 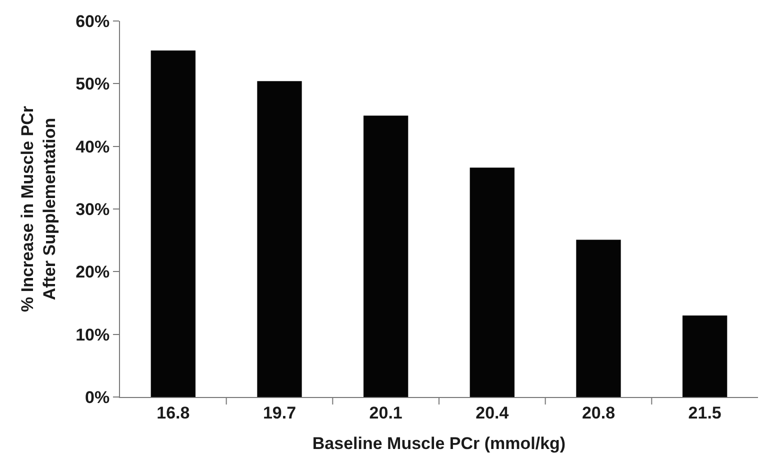 What do you see at coordinates (93, 272) in the screenshot?
I see `y-tick-label: 20%` at bounding box center [93, 272].